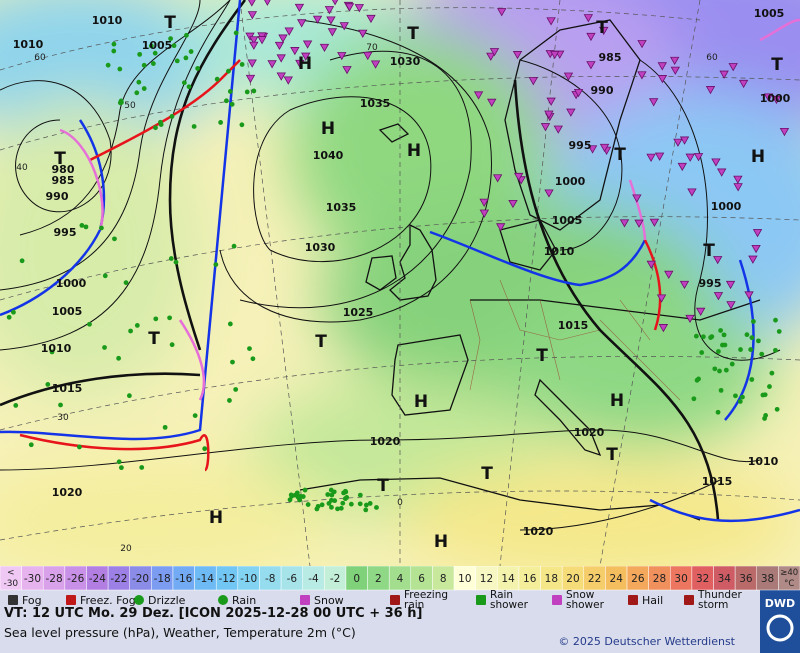  What do you see at coordinates (335, 579) in the screenshot?
I see `legend-value: -2` at bounding box center [335, 579].